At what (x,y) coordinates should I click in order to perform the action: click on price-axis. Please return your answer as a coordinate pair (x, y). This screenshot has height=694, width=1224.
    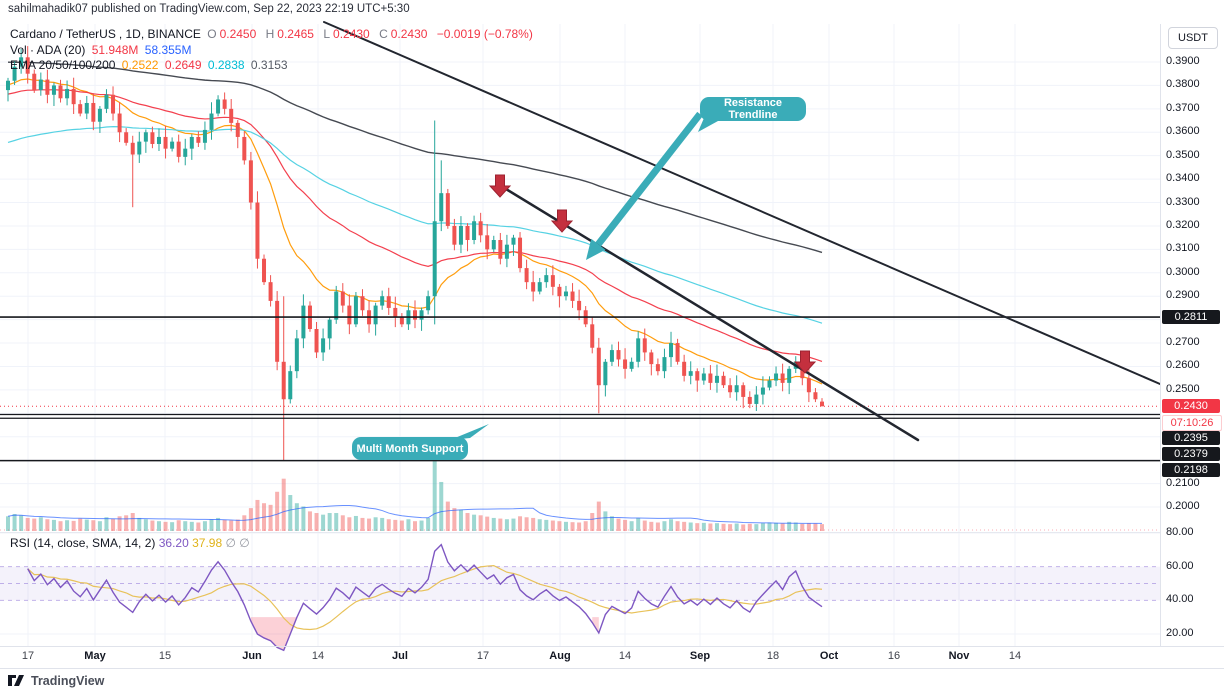
    Looking at the image, I should click on (1192, 335).